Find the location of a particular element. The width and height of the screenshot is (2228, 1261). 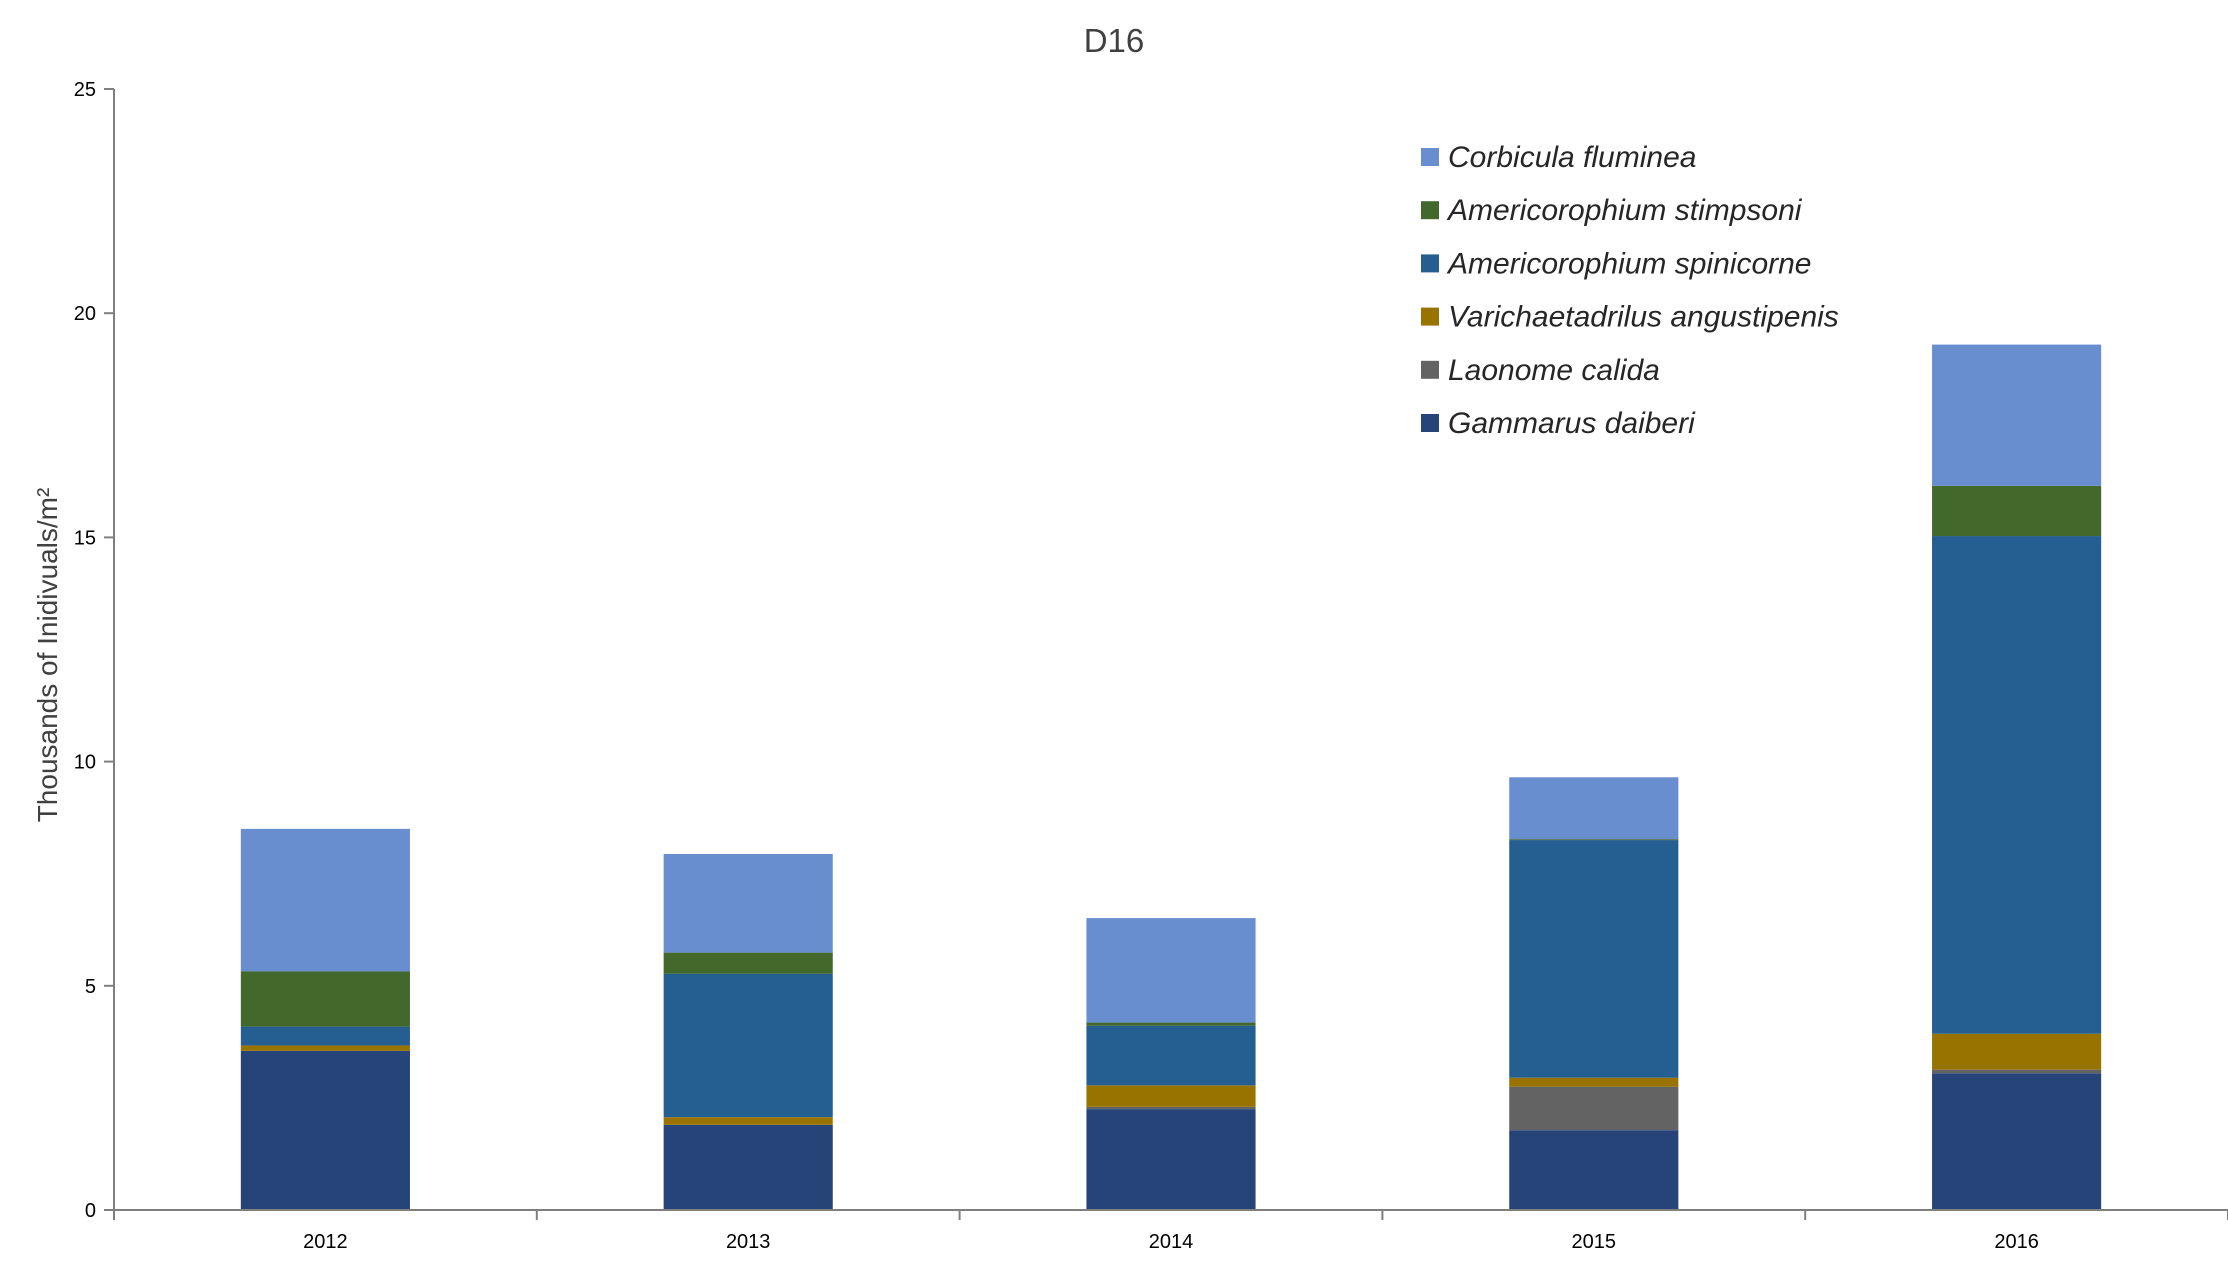

x-tick-label-2013: 2013 is located at coordinates (748, 1242).